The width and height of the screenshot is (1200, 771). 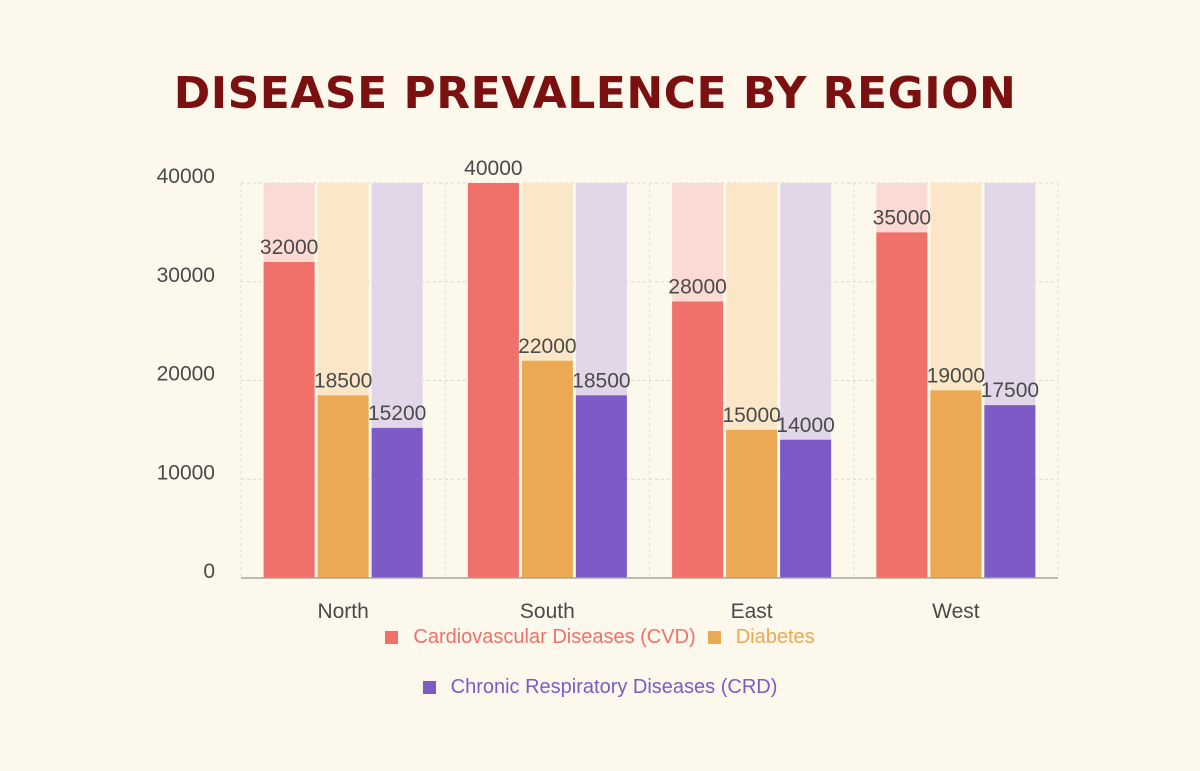 I want to click on legend-label-diabetes: Diabetes, so click(x=775, y=637).